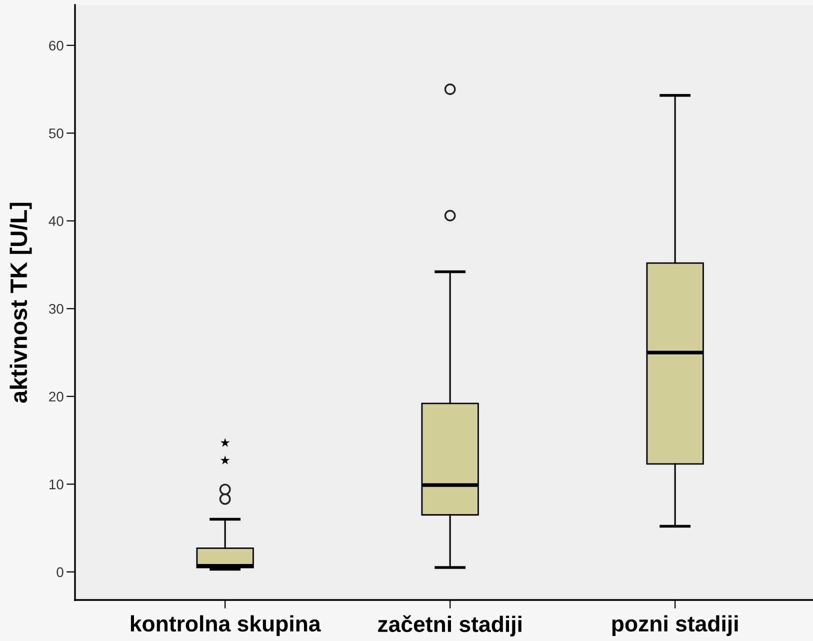 The height and width of the screenshot is (641, 813). What do you see at coordinates (60, 572) in the screenshot?
I see `y-tick-label: 0` at bounding box center [60, 572].